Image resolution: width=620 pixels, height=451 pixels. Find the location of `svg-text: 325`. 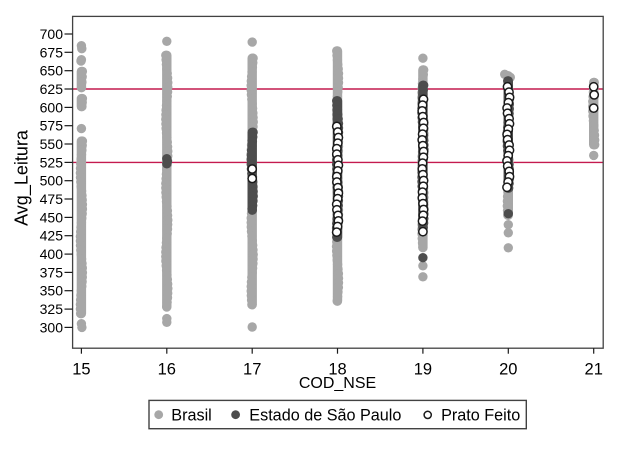

svg-text: 325 is located at coordinates (52, 309).